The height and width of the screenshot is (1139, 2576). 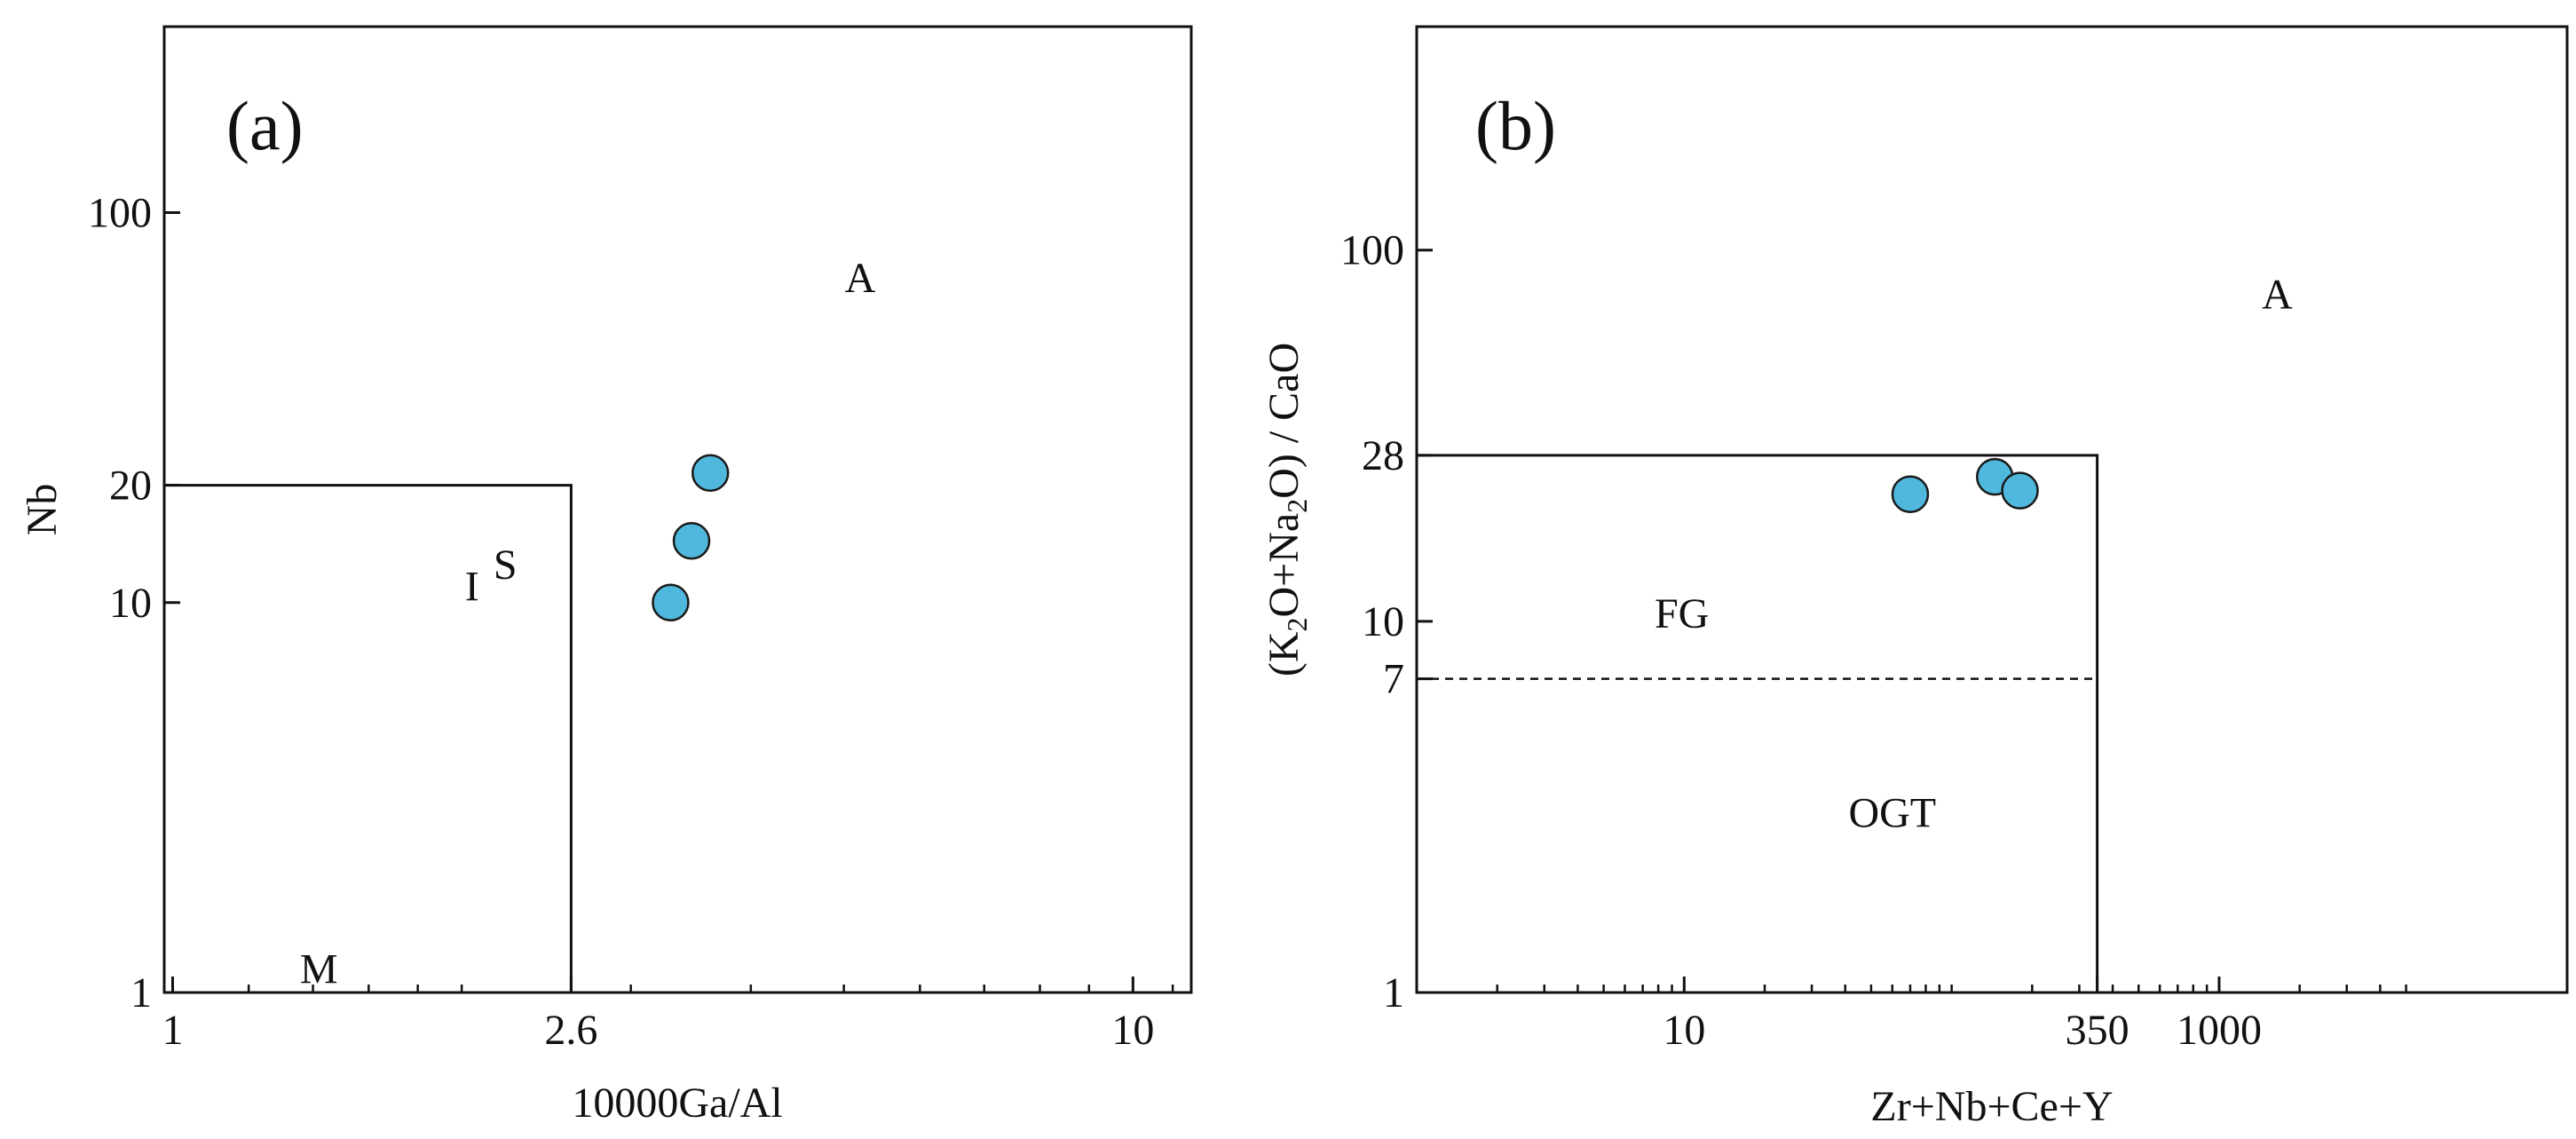 I want to click on field-label-m: M, so click(x=319, y=969).